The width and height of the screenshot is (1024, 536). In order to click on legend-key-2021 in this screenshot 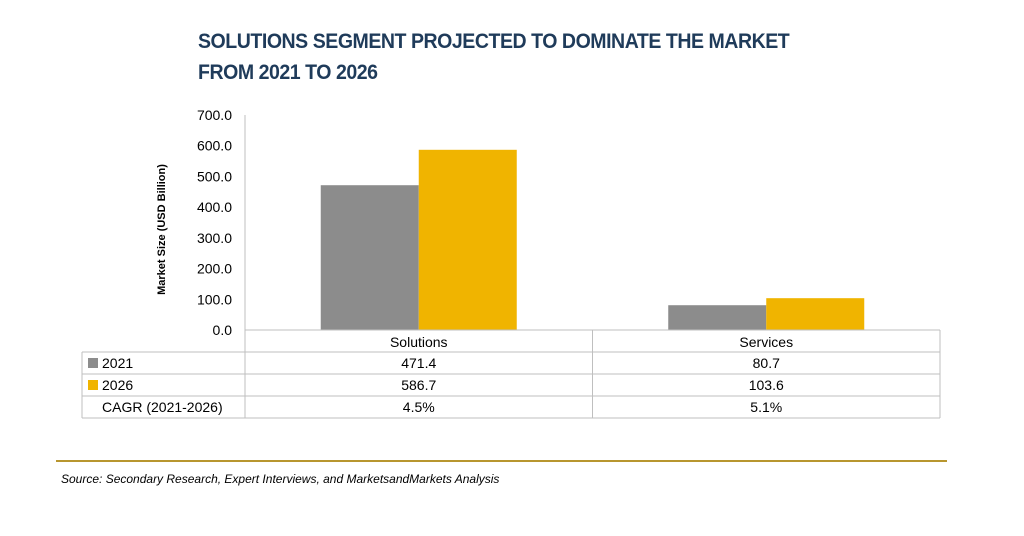, I will do `click(93, 363)`.